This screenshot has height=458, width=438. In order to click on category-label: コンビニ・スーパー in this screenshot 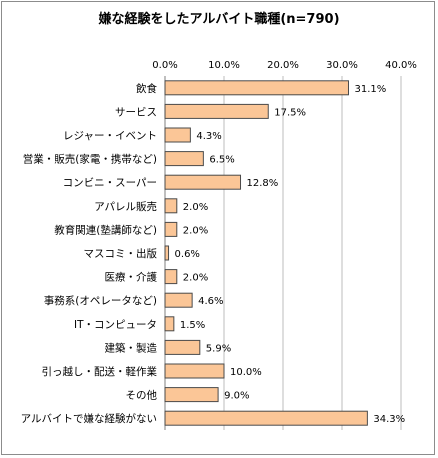, I will do `click(110, 183)`.